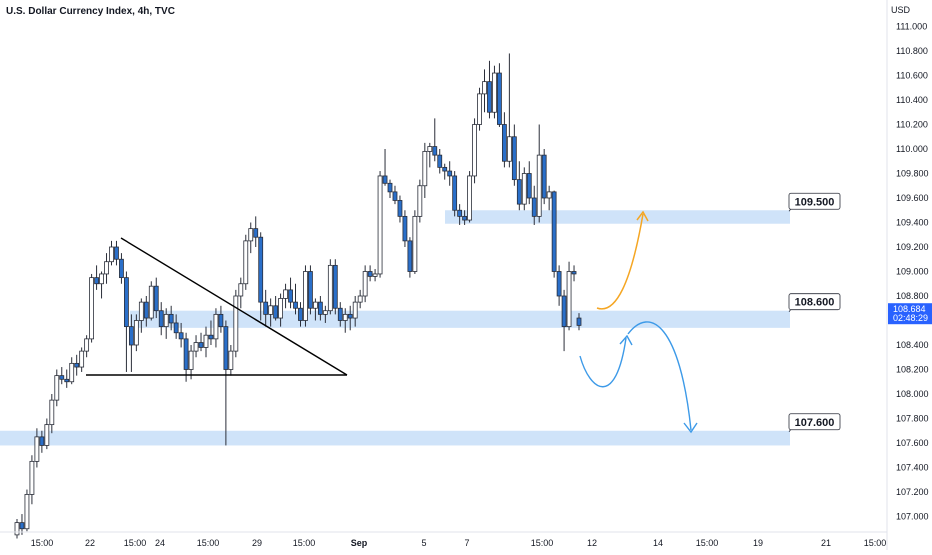  What do you see at coordinates (912, 517) in the screenshot?
I see `y-tick-label: 107.000` at bounding box center [912, 517].